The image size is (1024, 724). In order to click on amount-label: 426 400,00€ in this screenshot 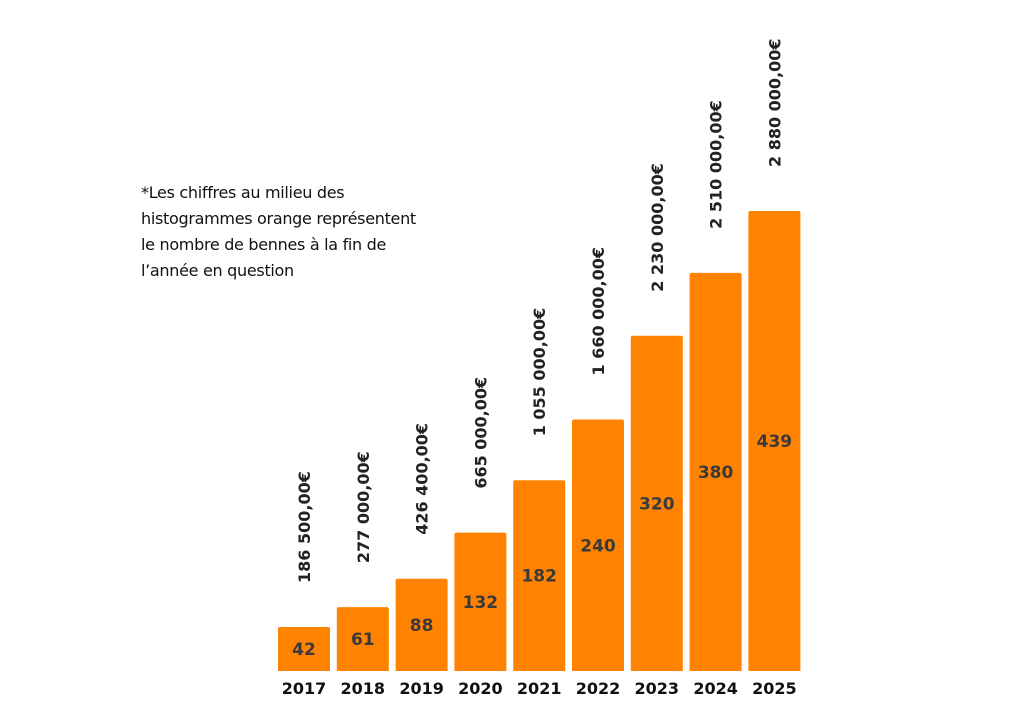, I will do `click(422, 479)`.